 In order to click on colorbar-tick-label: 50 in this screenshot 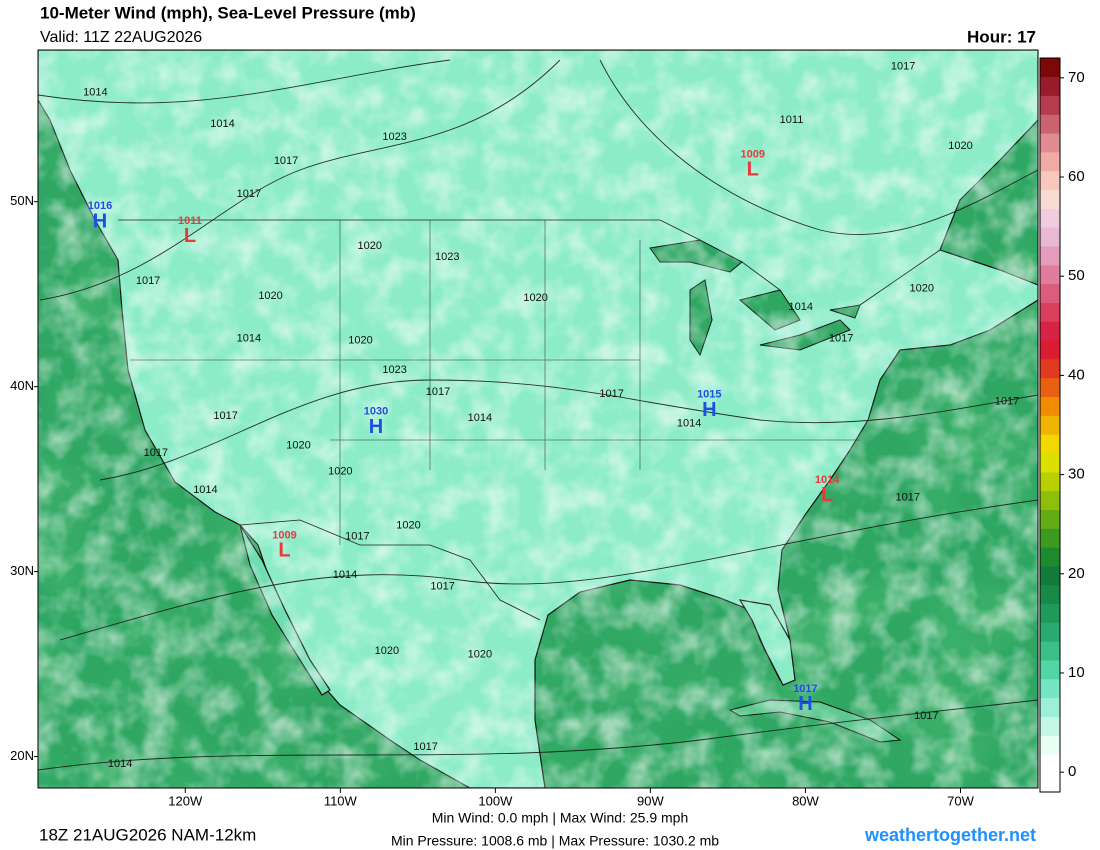, I will do `click(1076, 275)`.